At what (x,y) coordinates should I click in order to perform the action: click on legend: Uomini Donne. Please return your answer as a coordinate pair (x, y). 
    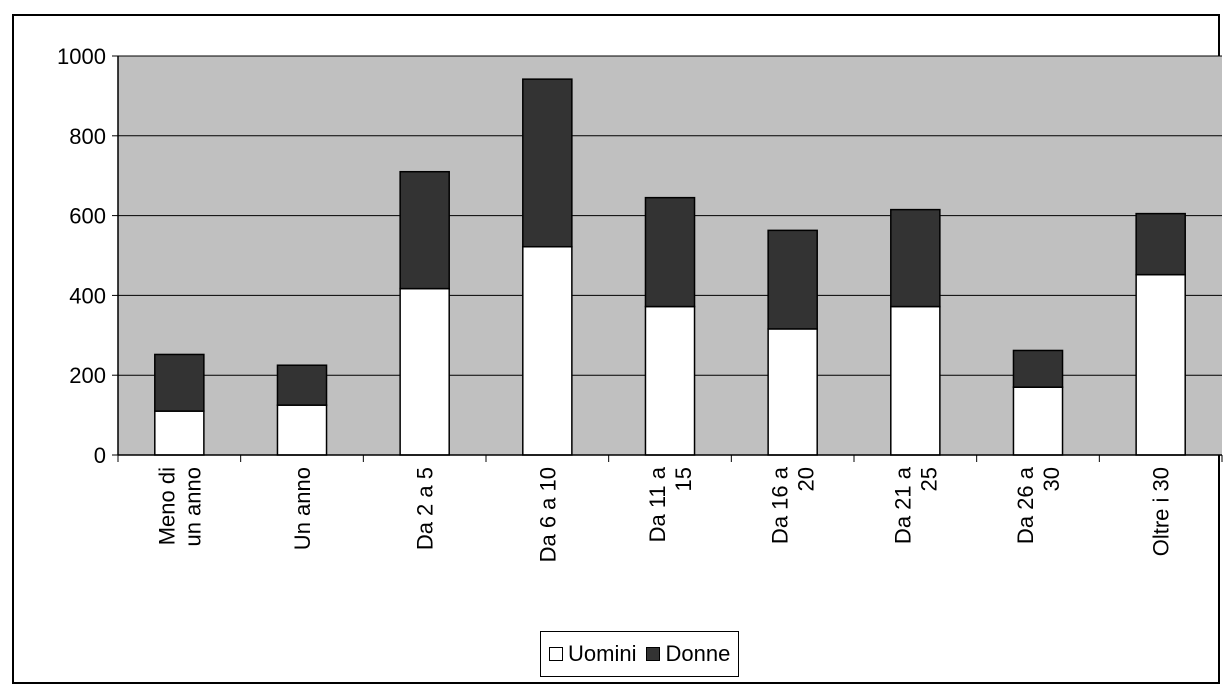
    Looking at the image, I should click on (640, 654).